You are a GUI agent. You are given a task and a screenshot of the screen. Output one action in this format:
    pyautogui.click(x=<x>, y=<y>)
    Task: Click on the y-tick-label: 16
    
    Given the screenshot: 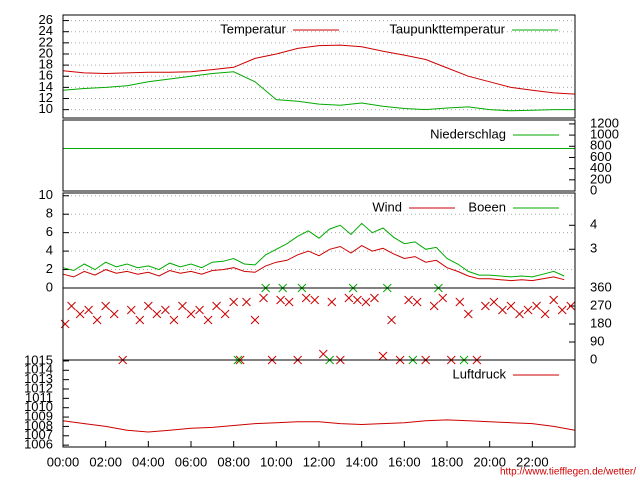 What is the action you would take?
    pyautogui.click(x=46, y=75)
    